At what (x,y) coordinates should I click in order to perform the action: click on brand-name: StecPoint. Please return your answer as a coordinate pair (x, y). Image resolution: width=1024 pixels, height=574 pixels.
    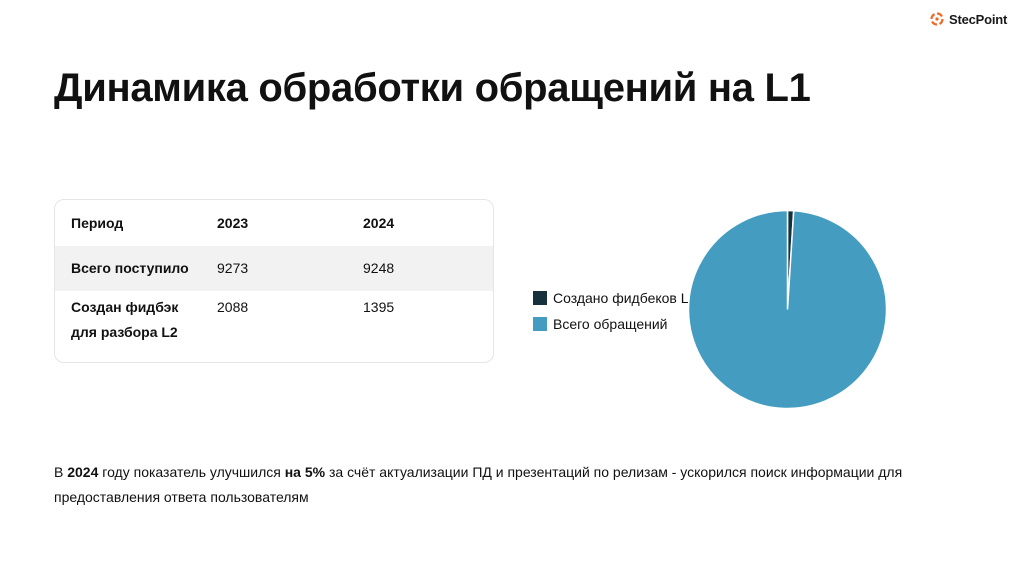
    Looking at the image, I should click on (978, 19).